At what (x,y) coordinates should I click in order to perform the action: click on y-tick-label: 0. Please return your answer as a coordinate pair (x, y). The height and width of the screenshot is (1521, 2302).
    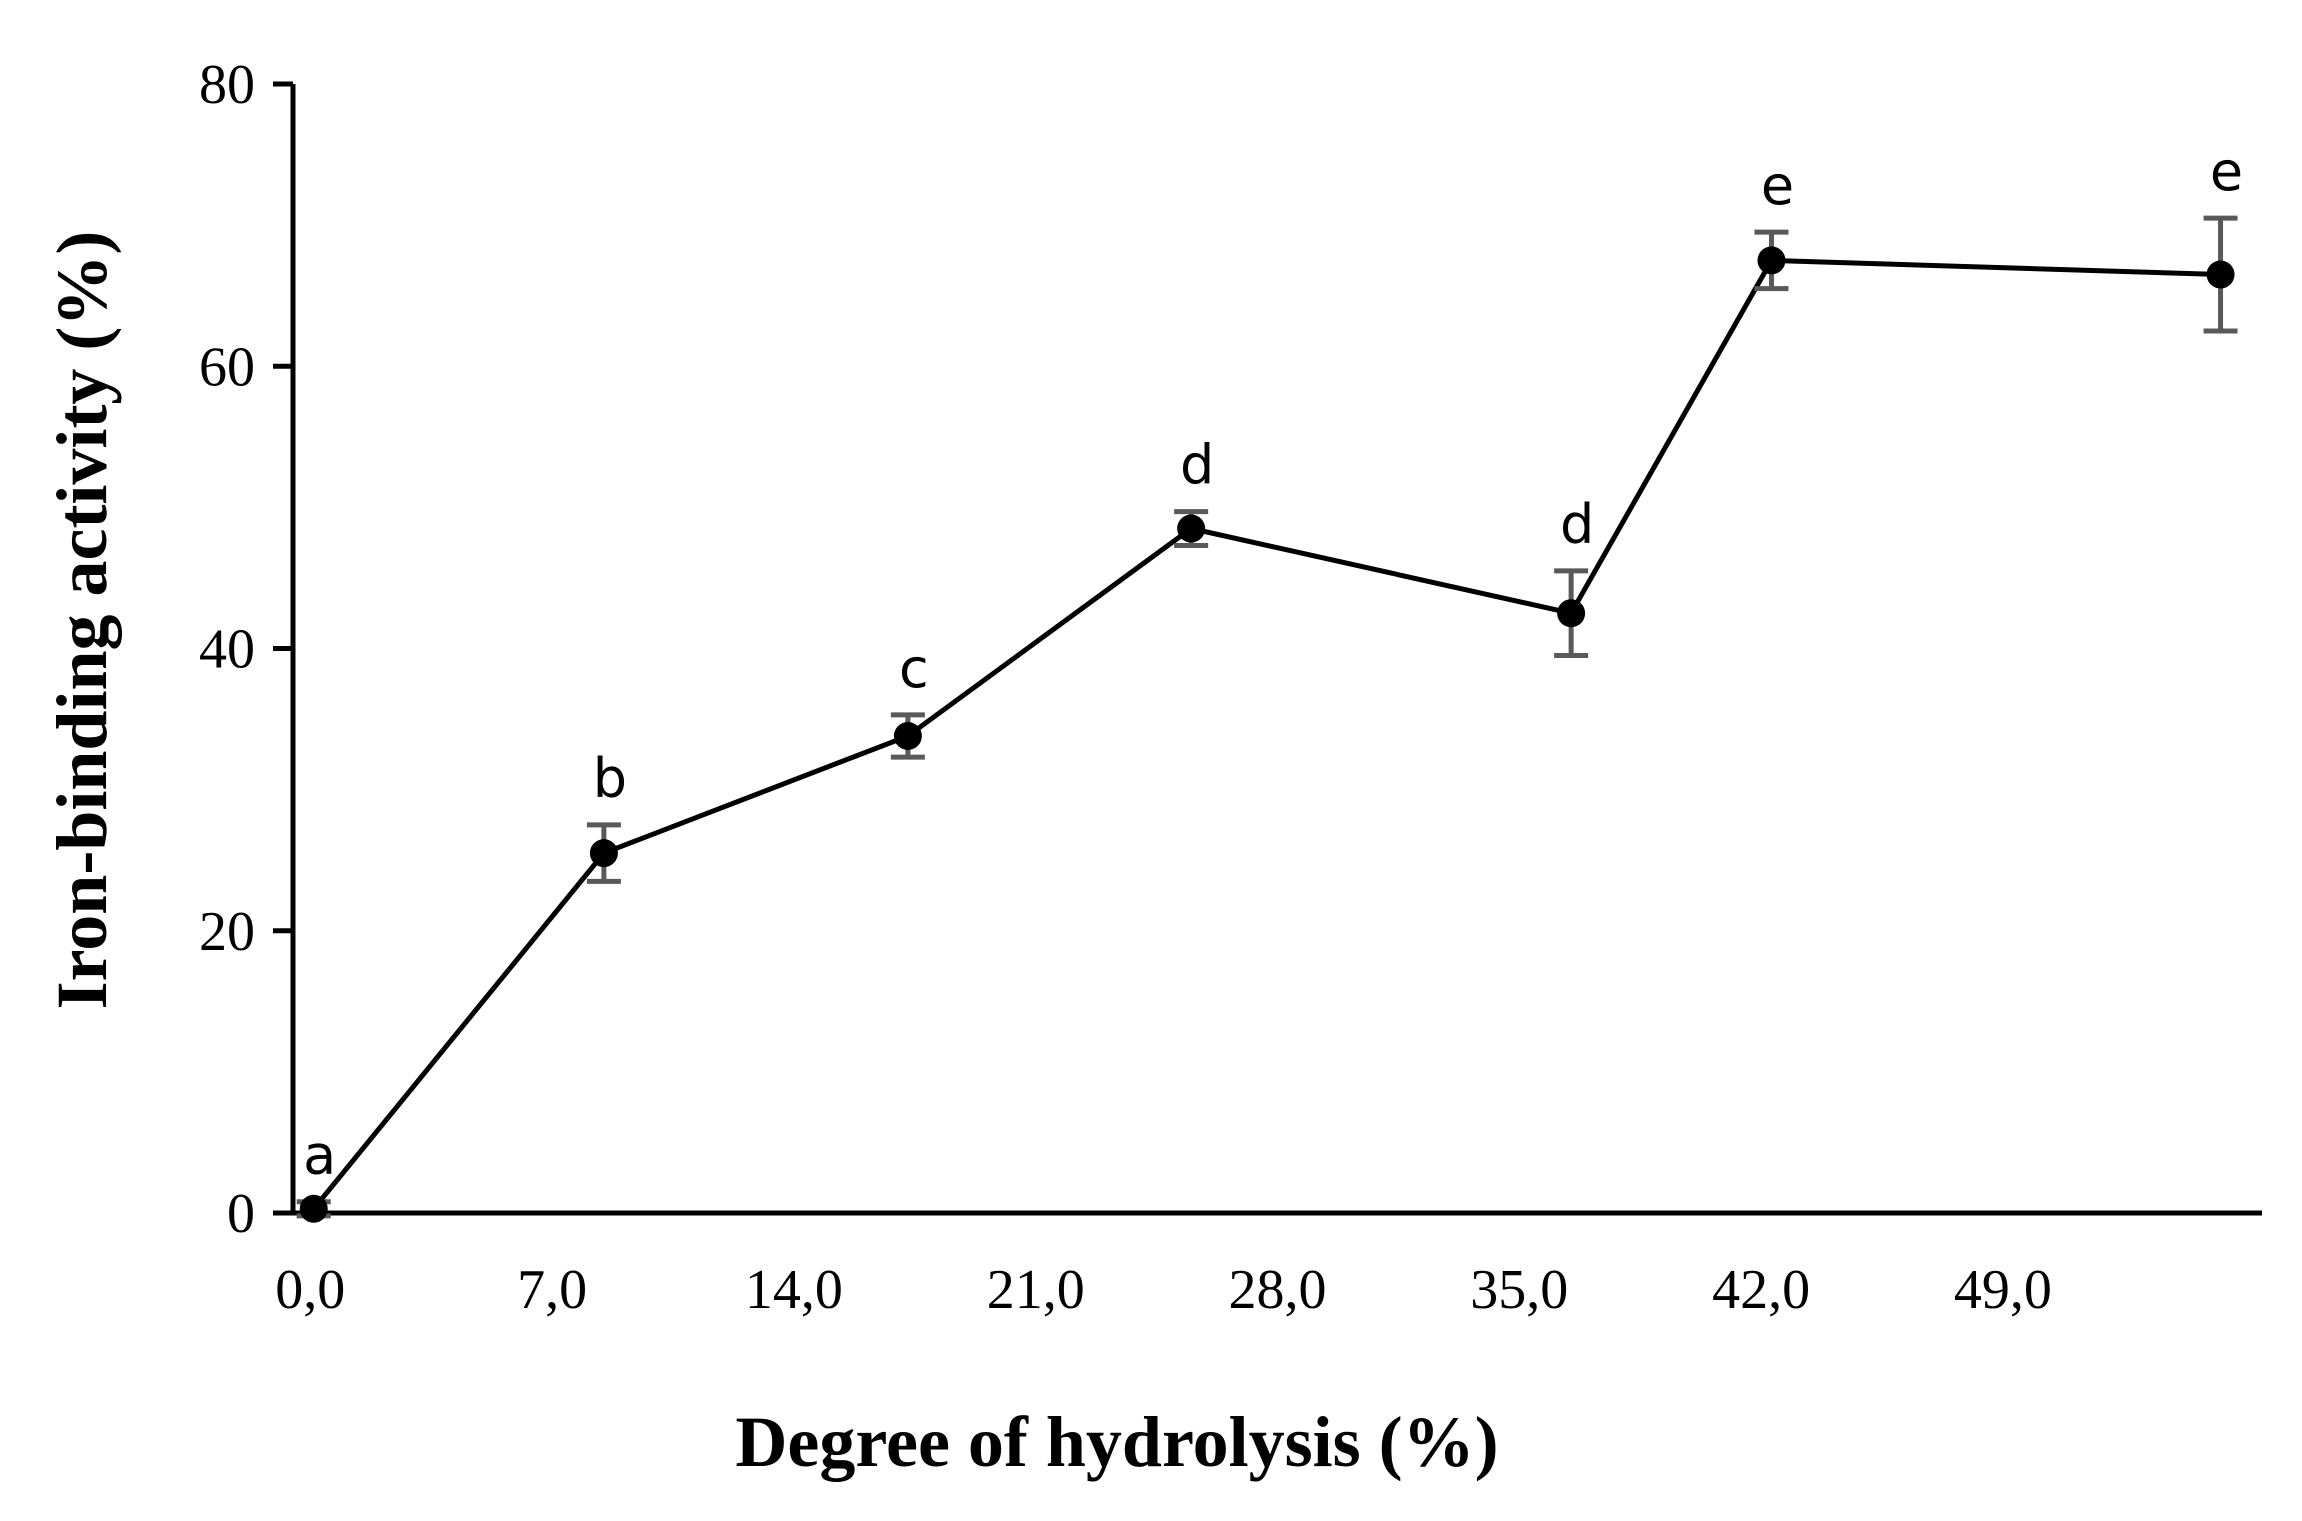
    Looking at the image, I should click on (241, 1214).